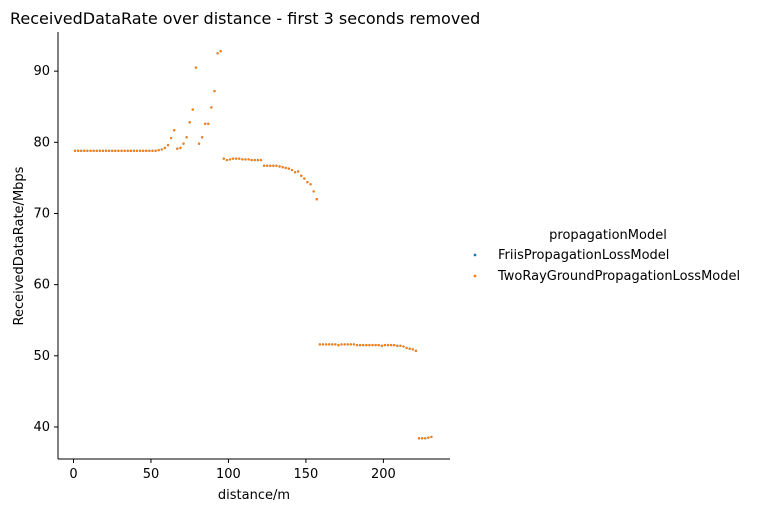  I want to click on x-axis-label: distance/m, so click(254, 495).